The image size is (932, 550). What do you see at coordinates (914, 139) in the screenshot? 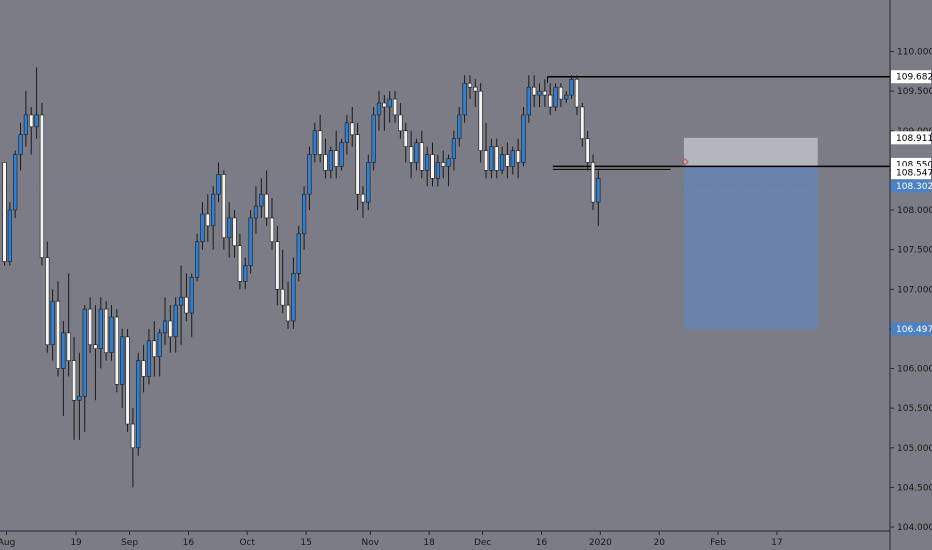
I see `stop-price-tag-text: 108.911` at bounding box center [914, 139].